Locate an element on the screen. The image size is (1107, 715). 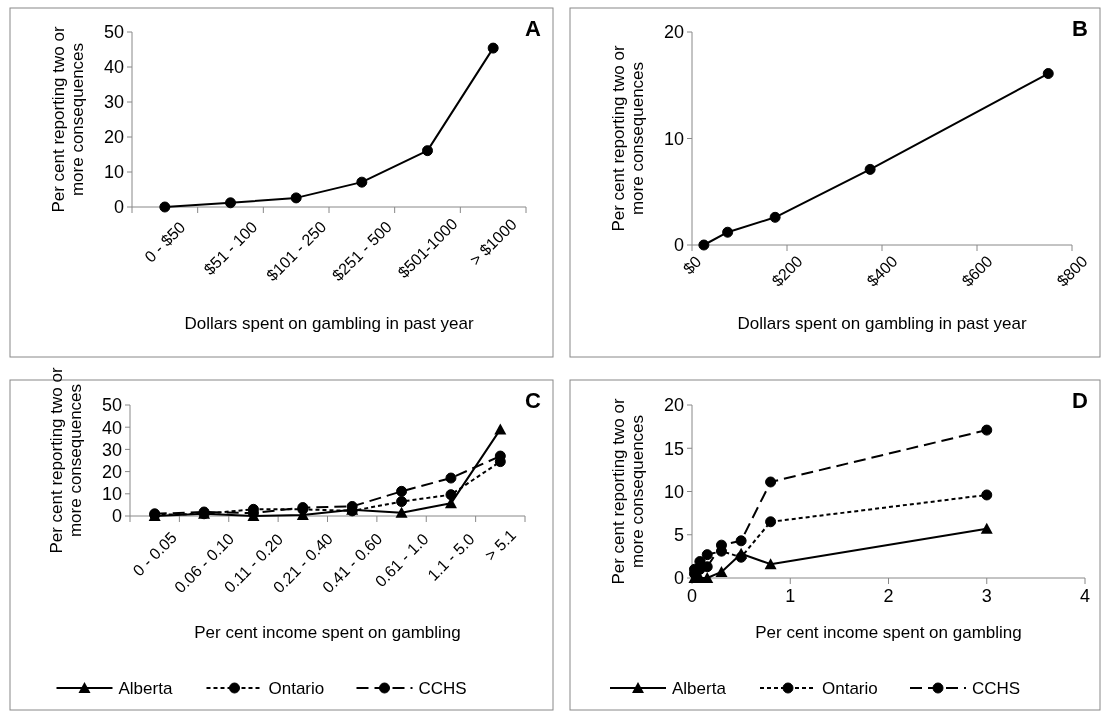
y-tick-label: 15 is located at coordinates (673, 448).